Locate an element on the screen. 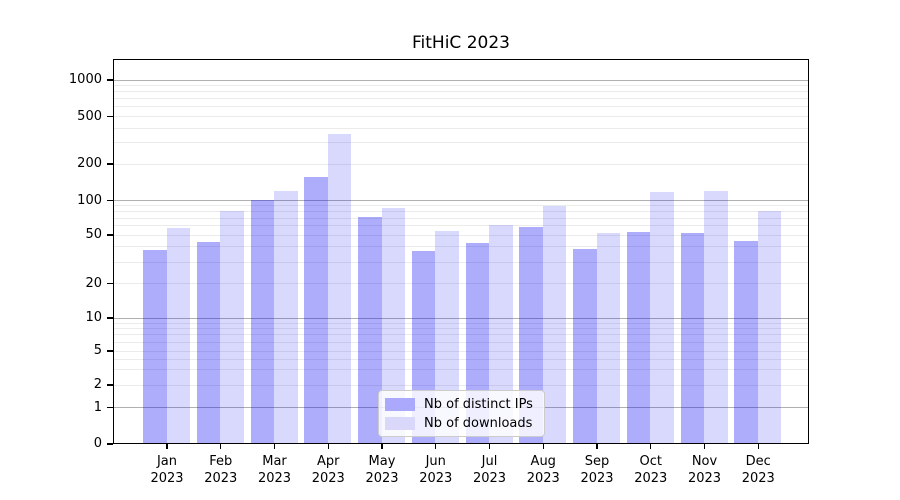  x-tick-label: Apr 2023 is located at coordinates (328, 470).